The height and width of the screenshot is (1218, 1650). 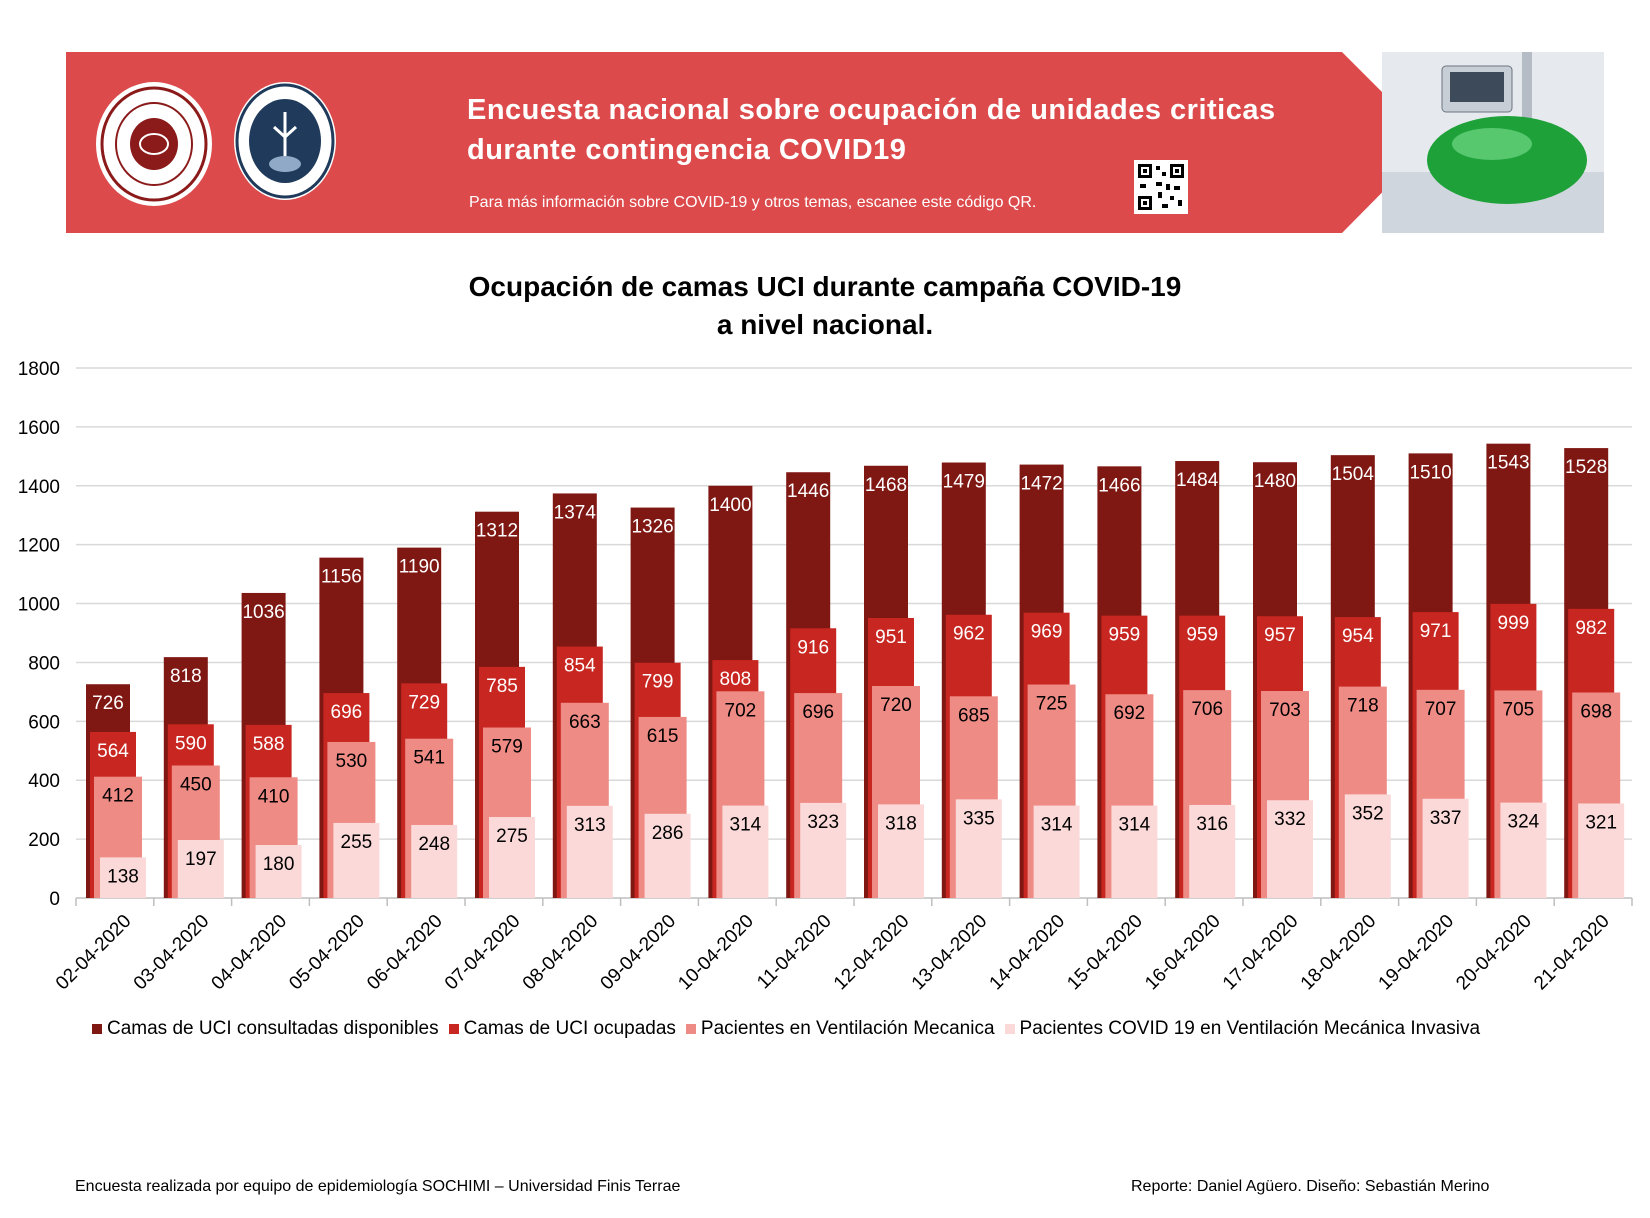 What do you see at coordinates (730, 505) in the screenshot?
I see `data-label: 1400` at bounding box center [730, 505].